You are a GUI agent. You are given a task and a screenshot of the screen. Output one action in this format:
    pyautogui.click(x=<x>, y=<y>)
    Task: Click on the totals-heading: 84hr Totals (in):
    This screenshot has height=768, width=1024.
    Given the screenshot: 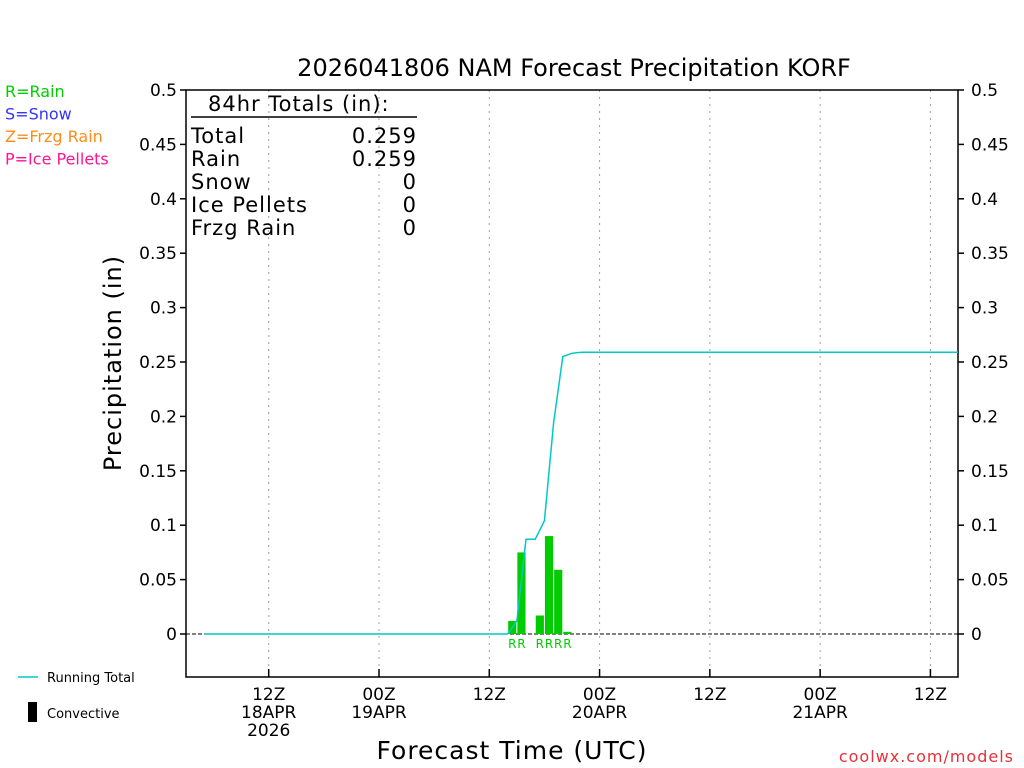 What is the action you would take?
    pyautogui.click(x=299, y=104)
    